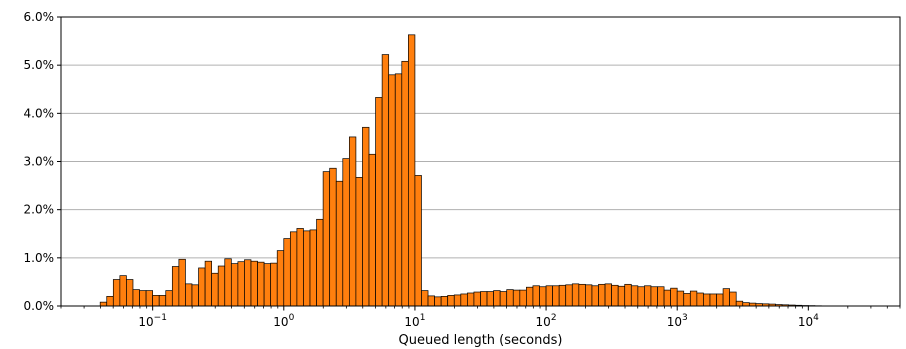 The image size is (906, 349). Describe the element at coordinates (39, 162) in the screenshot. I see `y-tick-label: 3.0%` at that location.